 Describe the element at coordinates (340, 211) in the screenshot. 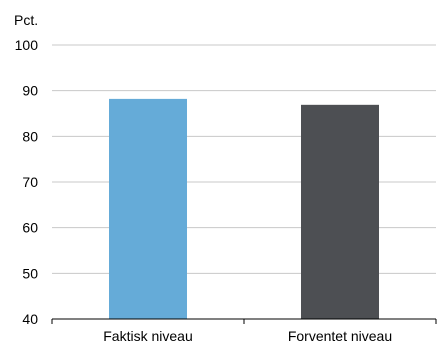

I see `bar-forventet-niveau` at that location.